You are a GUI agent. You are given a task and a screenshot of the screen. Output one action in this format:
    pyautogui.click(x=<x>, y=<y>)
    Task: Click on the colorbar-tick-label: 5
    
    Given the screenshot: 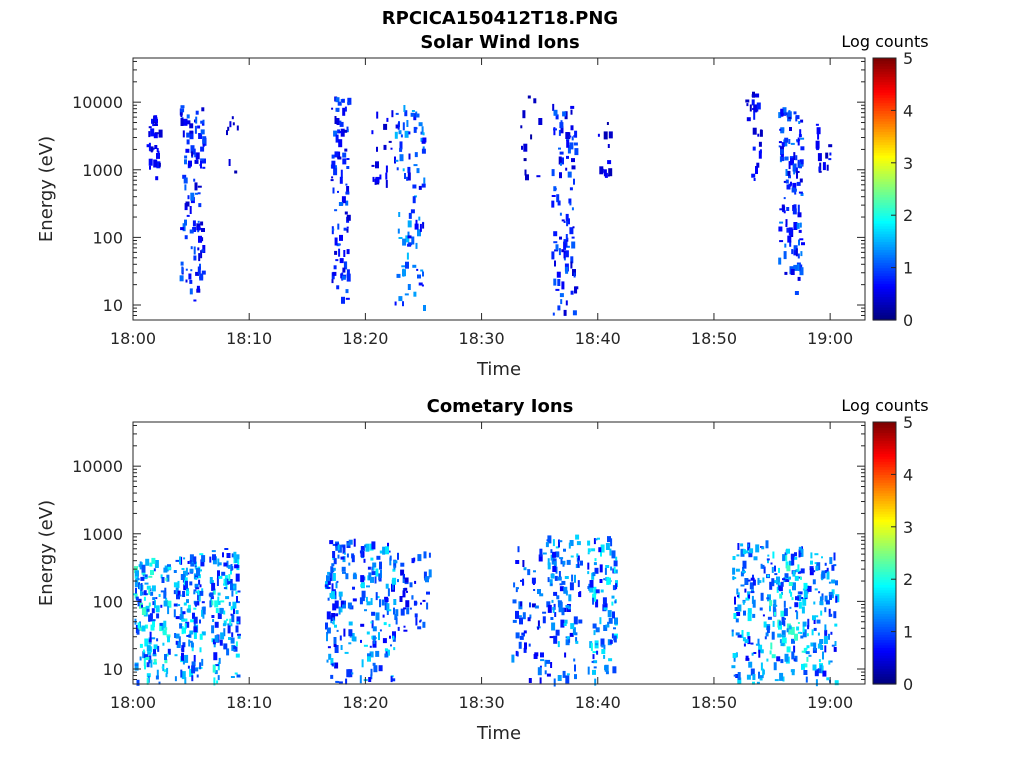 What is the action you would take?
    pyautogui.click(x=908, y=422)
    